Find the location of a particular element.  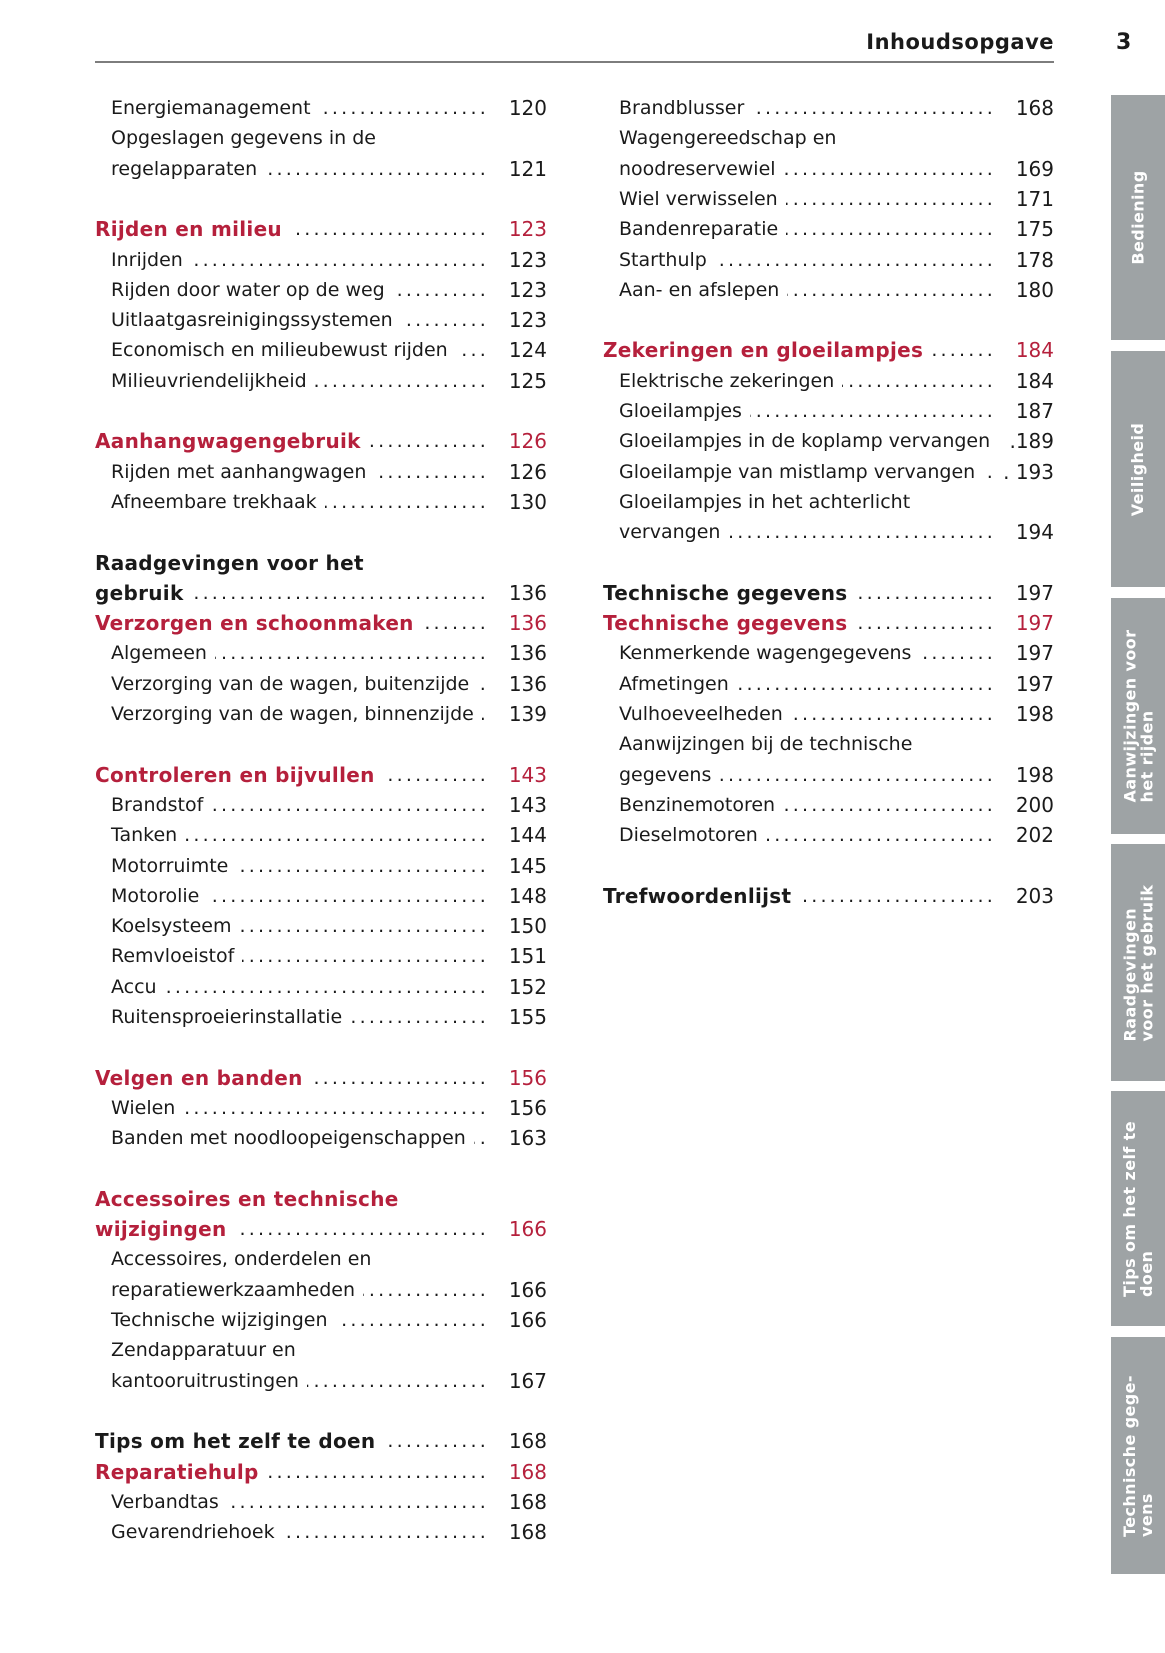

toc-page-number: 184 is located at coordinates (1034, 350).